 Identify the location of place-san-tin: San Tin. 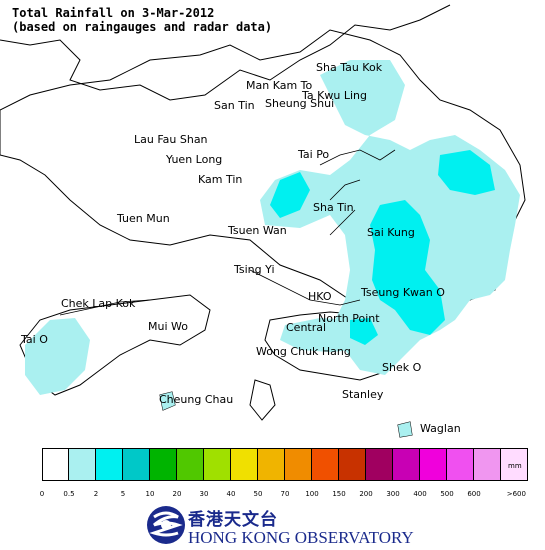
(234, 105).